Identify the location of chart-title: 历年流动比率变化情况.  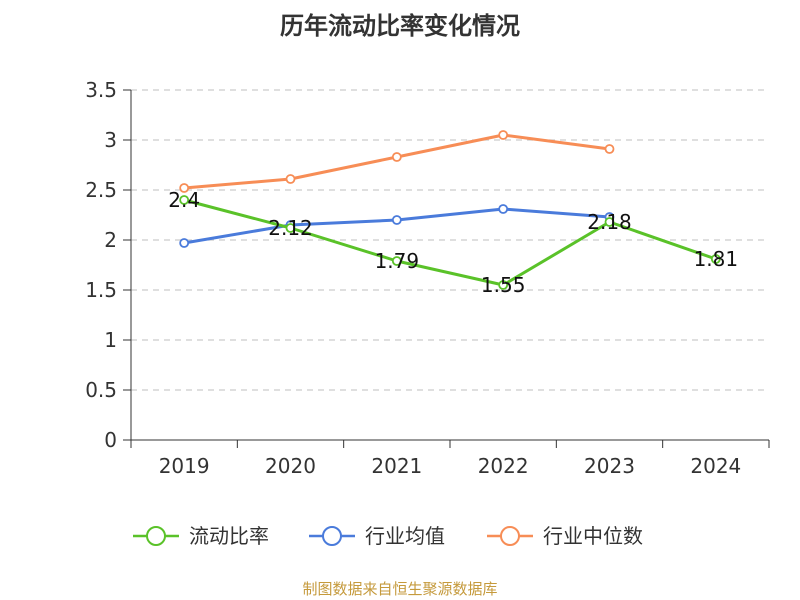
(400, 26).